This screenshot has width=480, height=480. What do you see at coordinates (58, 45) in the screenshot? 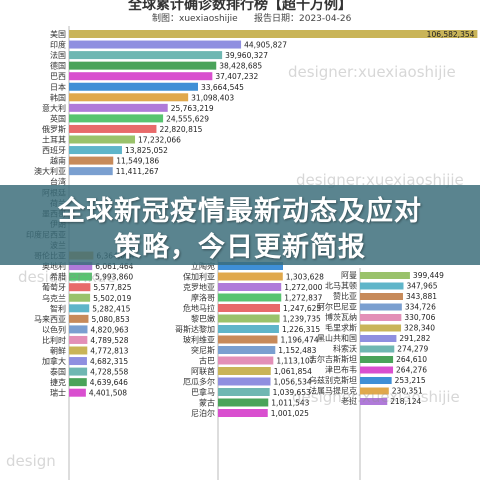
I see `category-label: 印度` at bounding box center [58, 45].